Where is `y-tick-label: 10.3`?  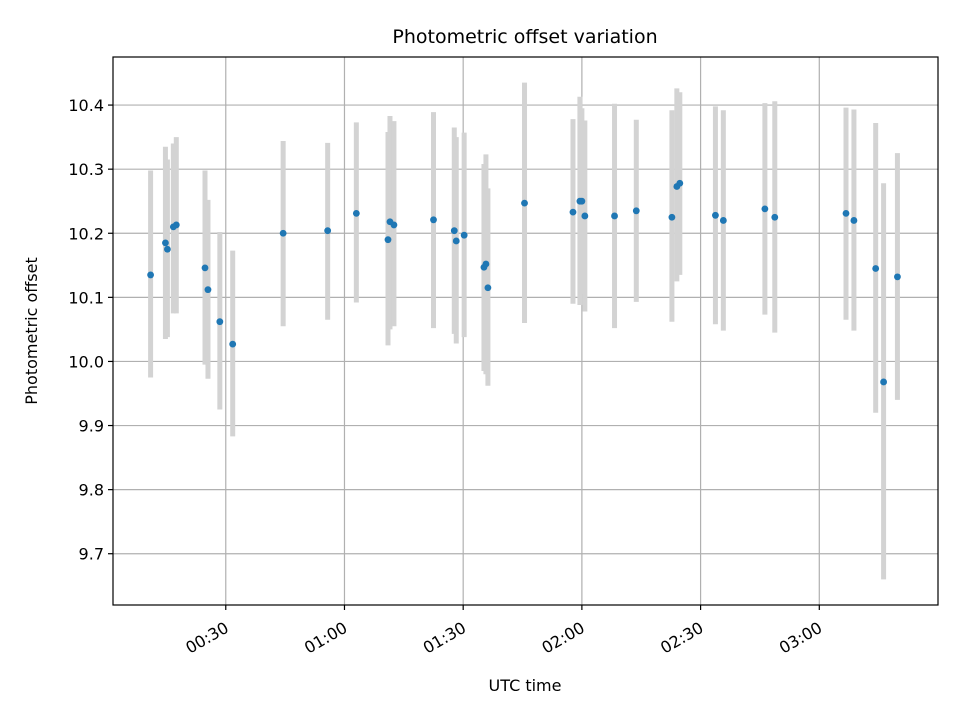 y-tick-label: 10.3 is located at coordinates (86, 169).